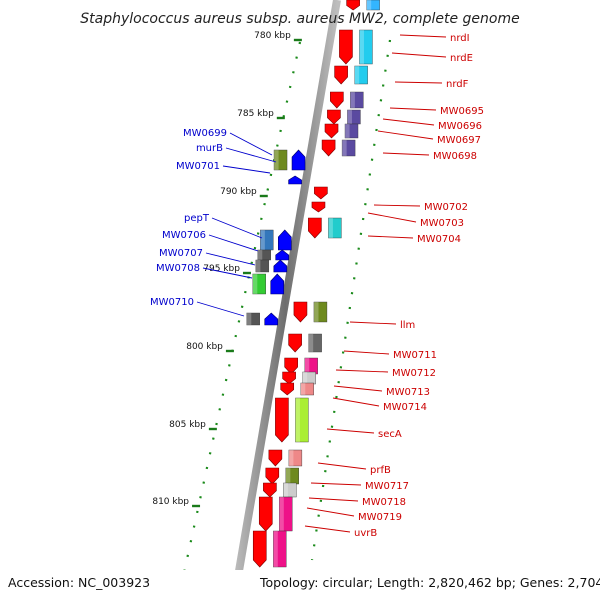 This screenshot has width=600, height=600. Describe the element at coordinates (384, 502) in the screenshot. I see `gene-label: MW0718` at that location.